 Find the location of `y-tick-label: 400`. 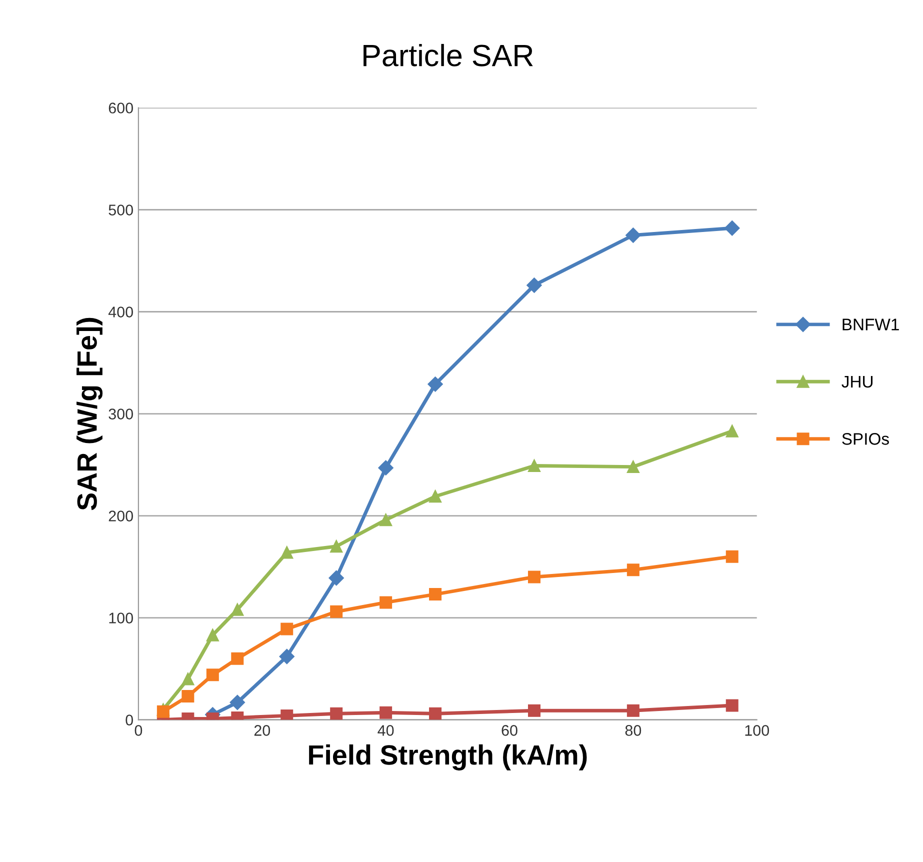

y-tick-label: 400 is located at coordinates (120, 312).